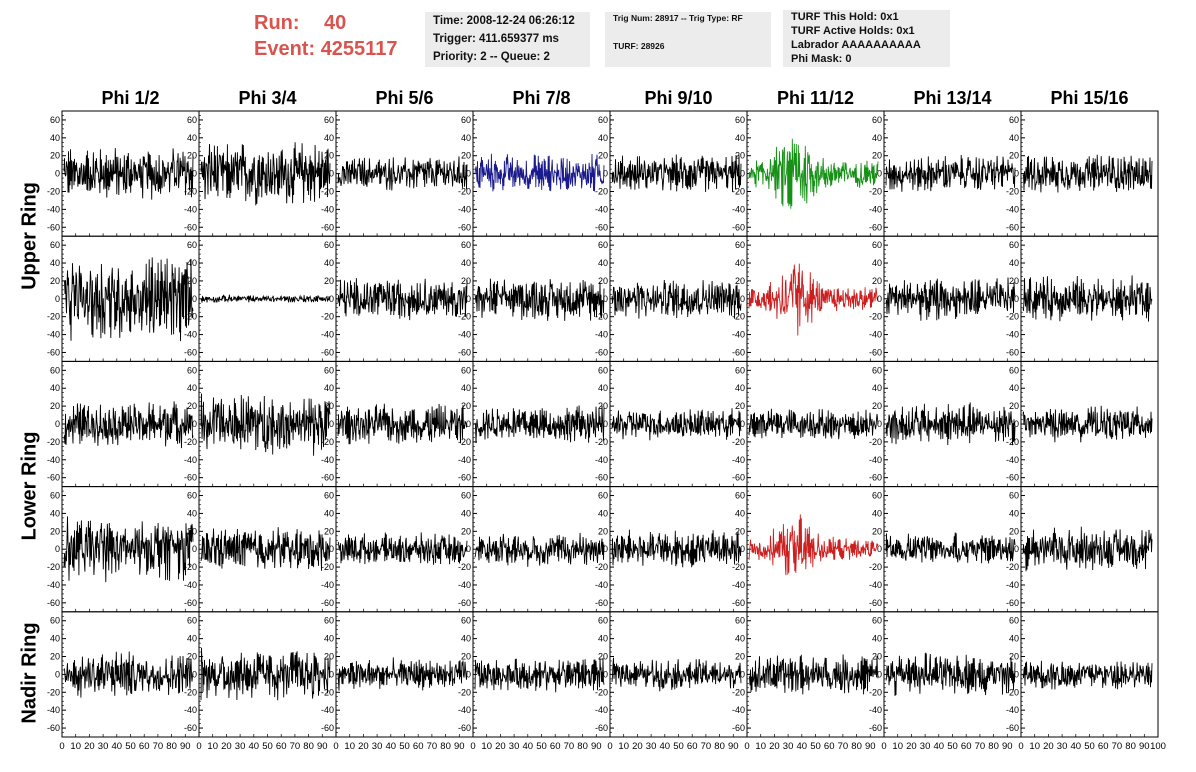 The image size is (1196, 772). I want to click on column-title: Phi 9/10, so click(678, 98).